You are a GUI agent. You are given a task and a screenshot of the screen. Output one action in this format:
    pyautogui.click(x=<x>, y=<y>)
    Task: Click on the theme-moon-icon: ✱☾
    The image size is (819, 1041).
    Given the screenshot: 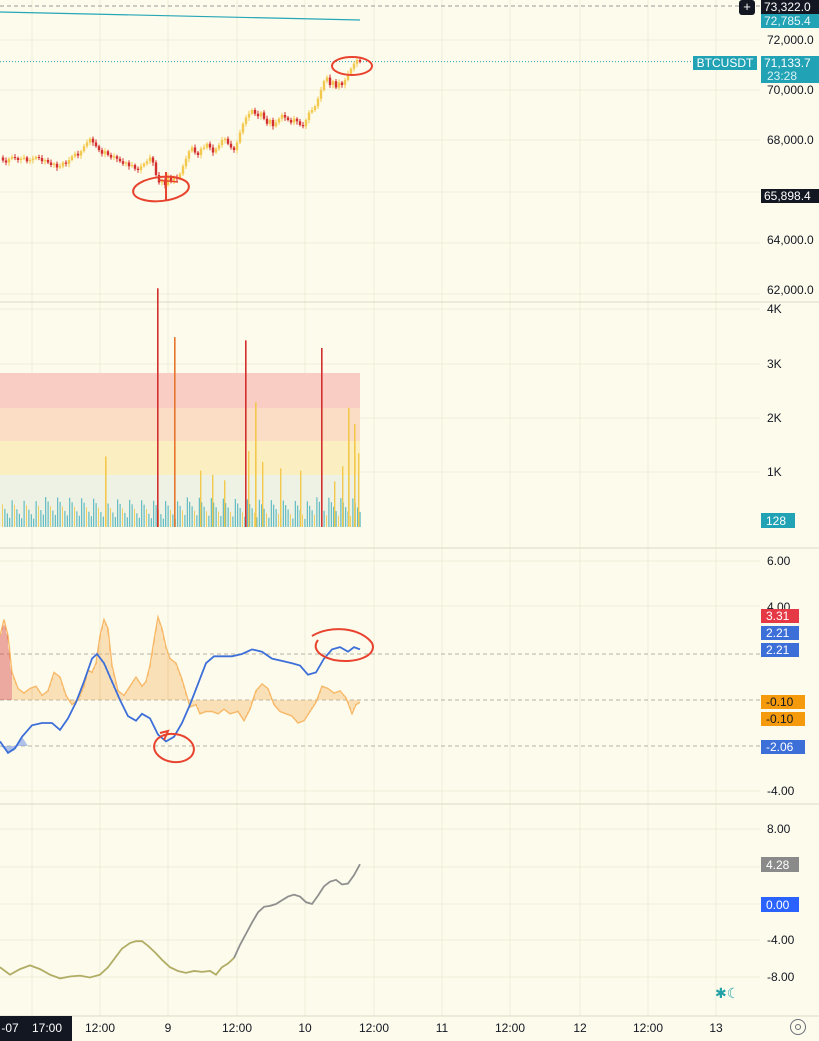 What is the action you would take?
    pyautogui.click(x=727, y=993)
    